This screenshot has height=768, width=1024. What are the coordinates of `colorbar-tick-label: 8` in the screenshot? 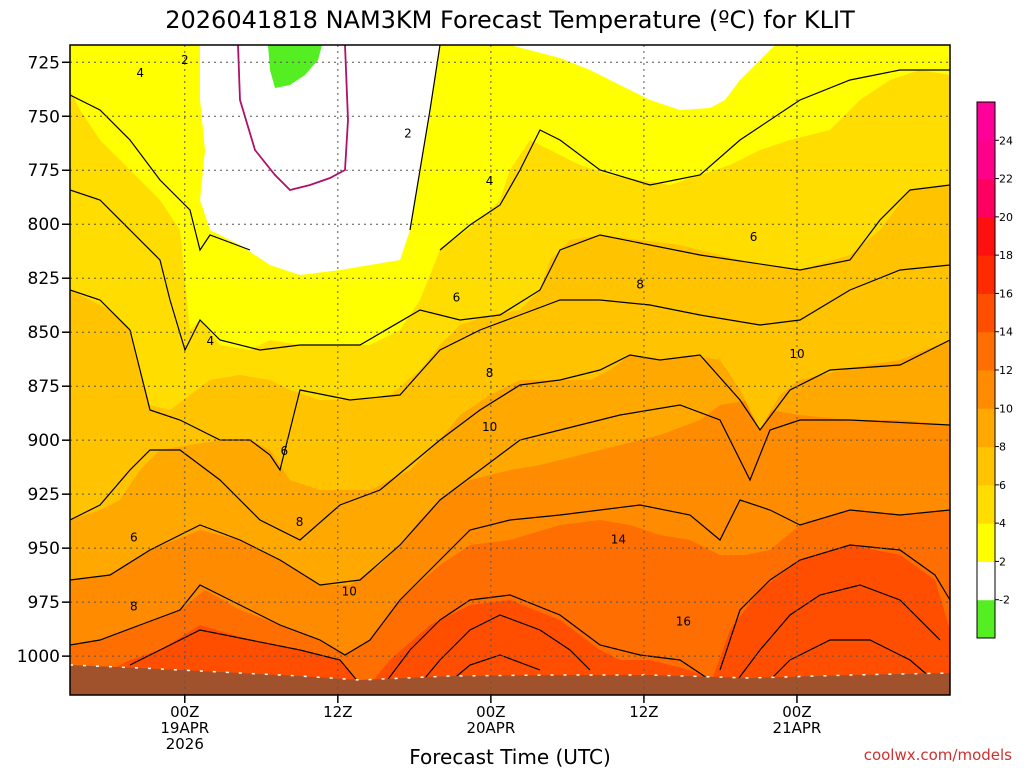 It's located at (1002, 447).